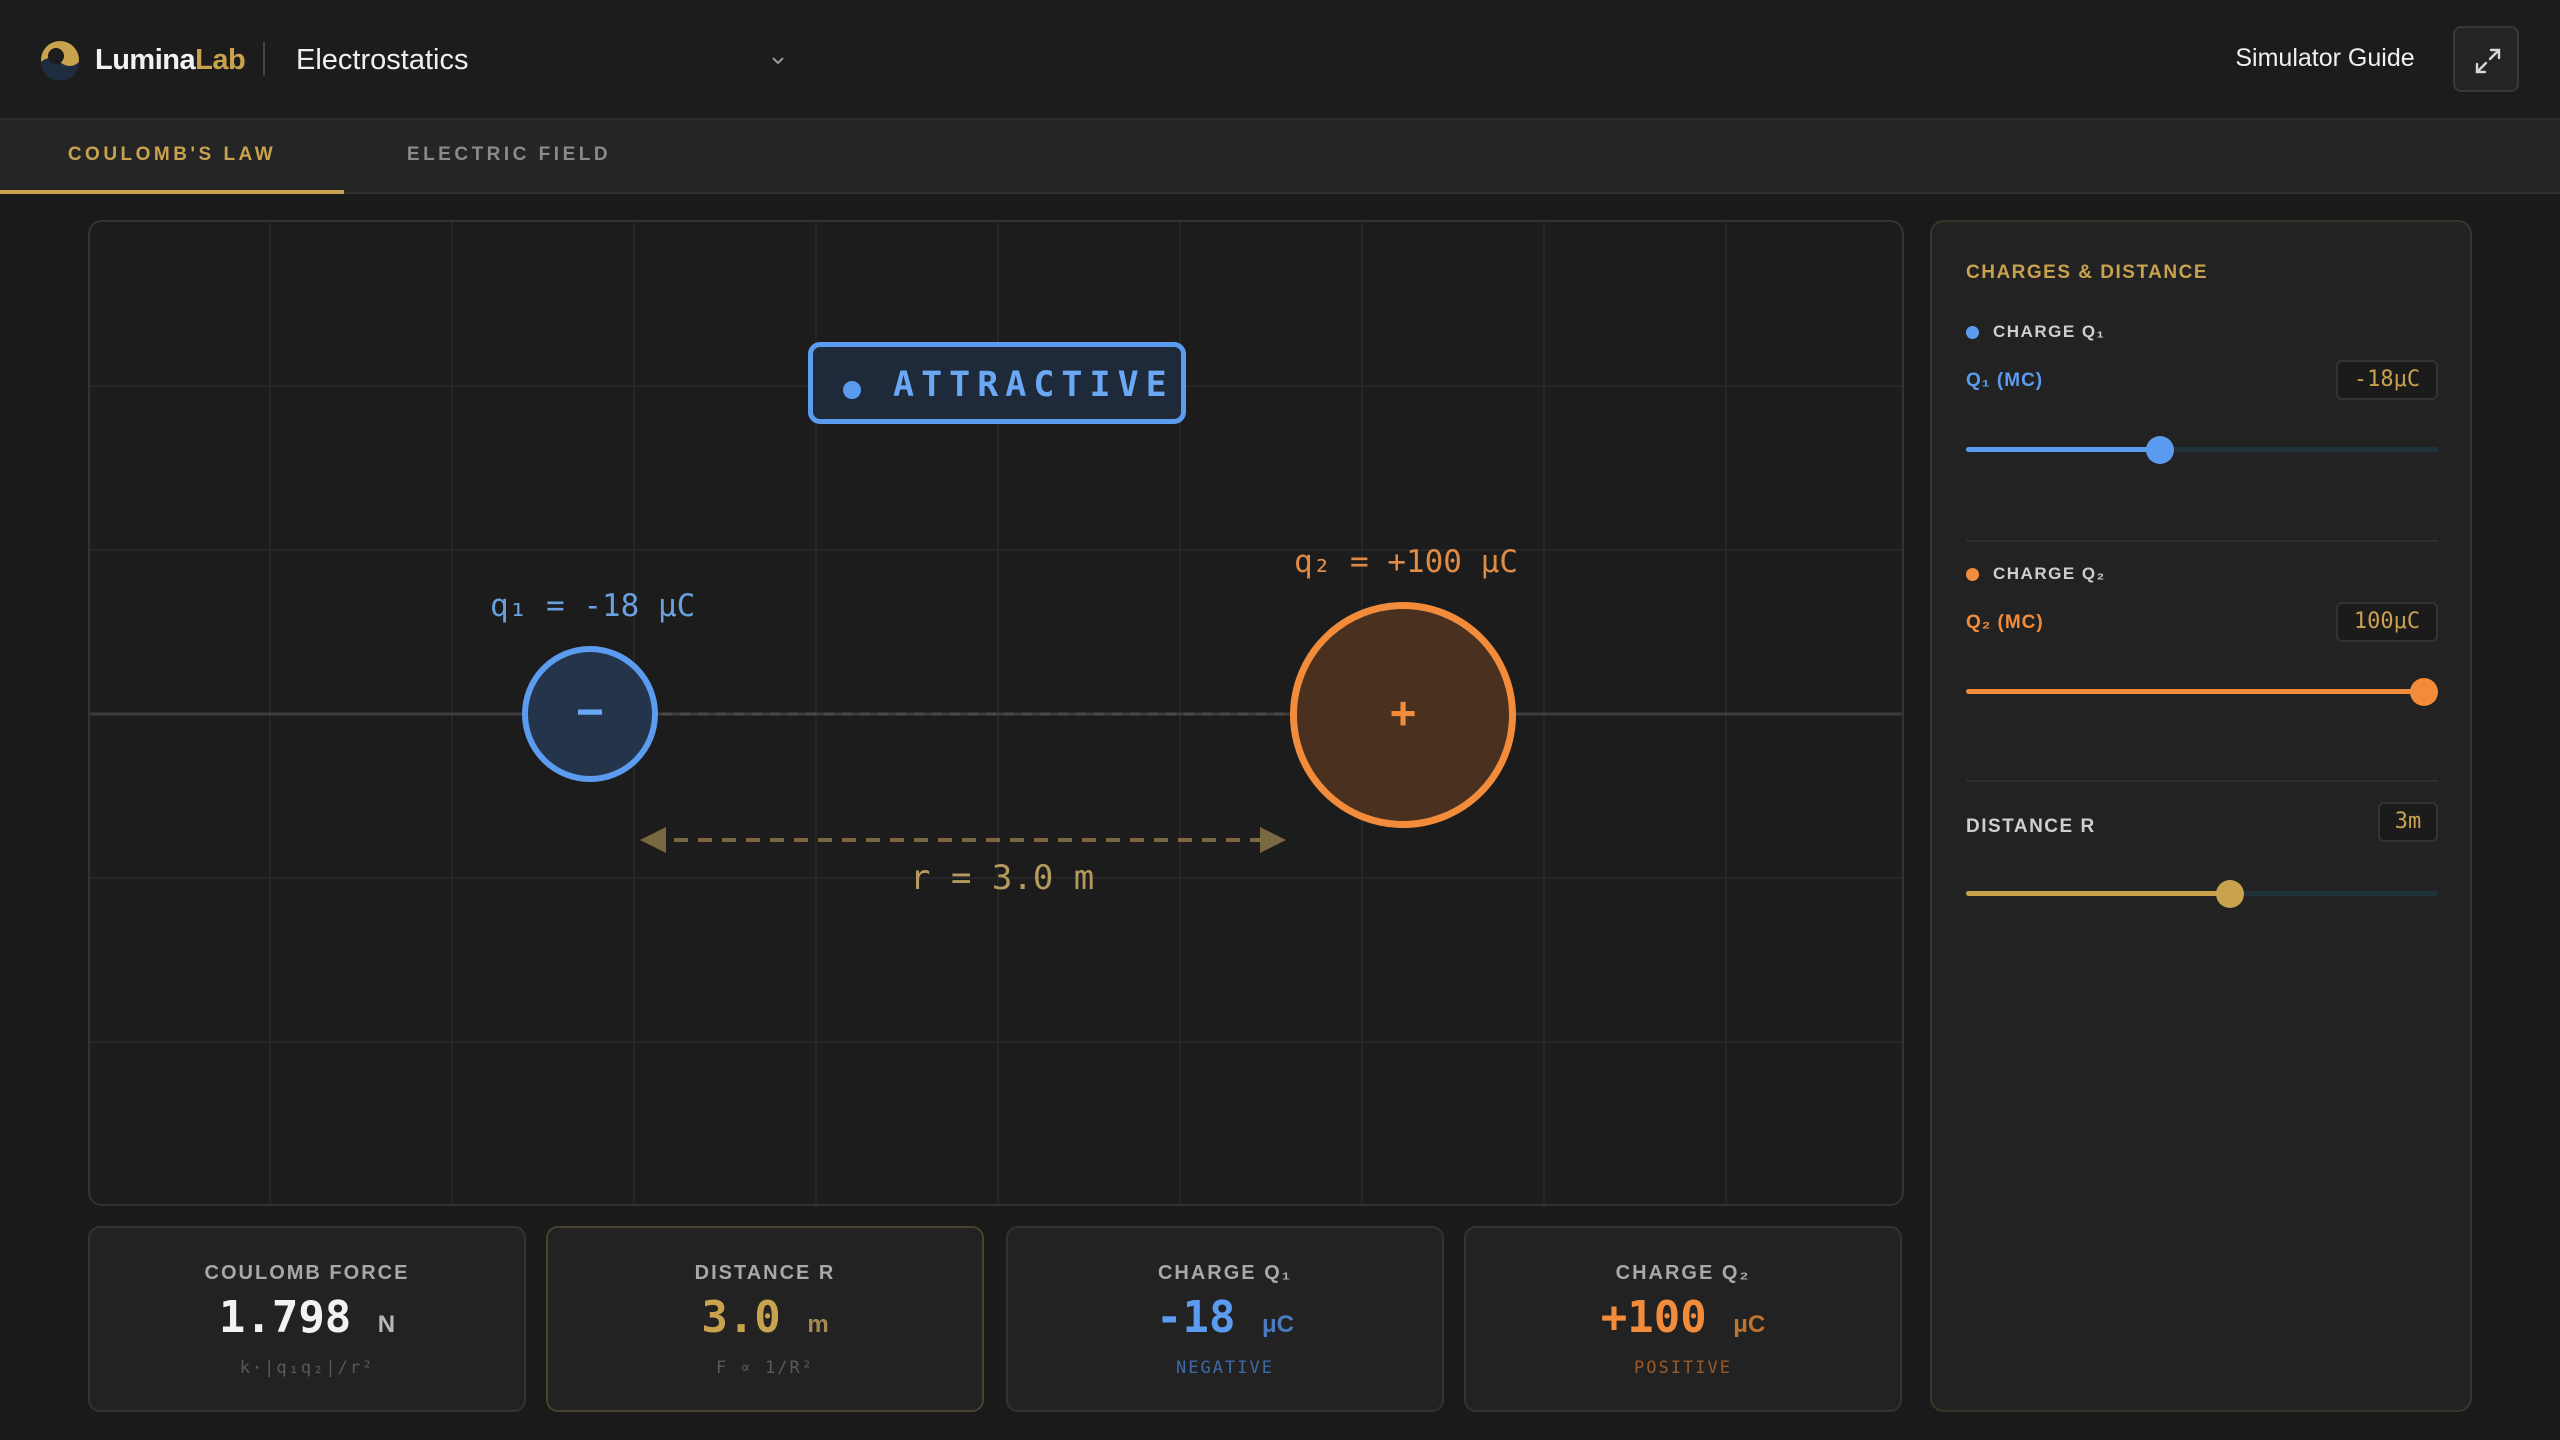 This screenshot has width=2560, height=1440. I want to click on panel-title: CHARGES & DISTANCE, so click(2087, 272).